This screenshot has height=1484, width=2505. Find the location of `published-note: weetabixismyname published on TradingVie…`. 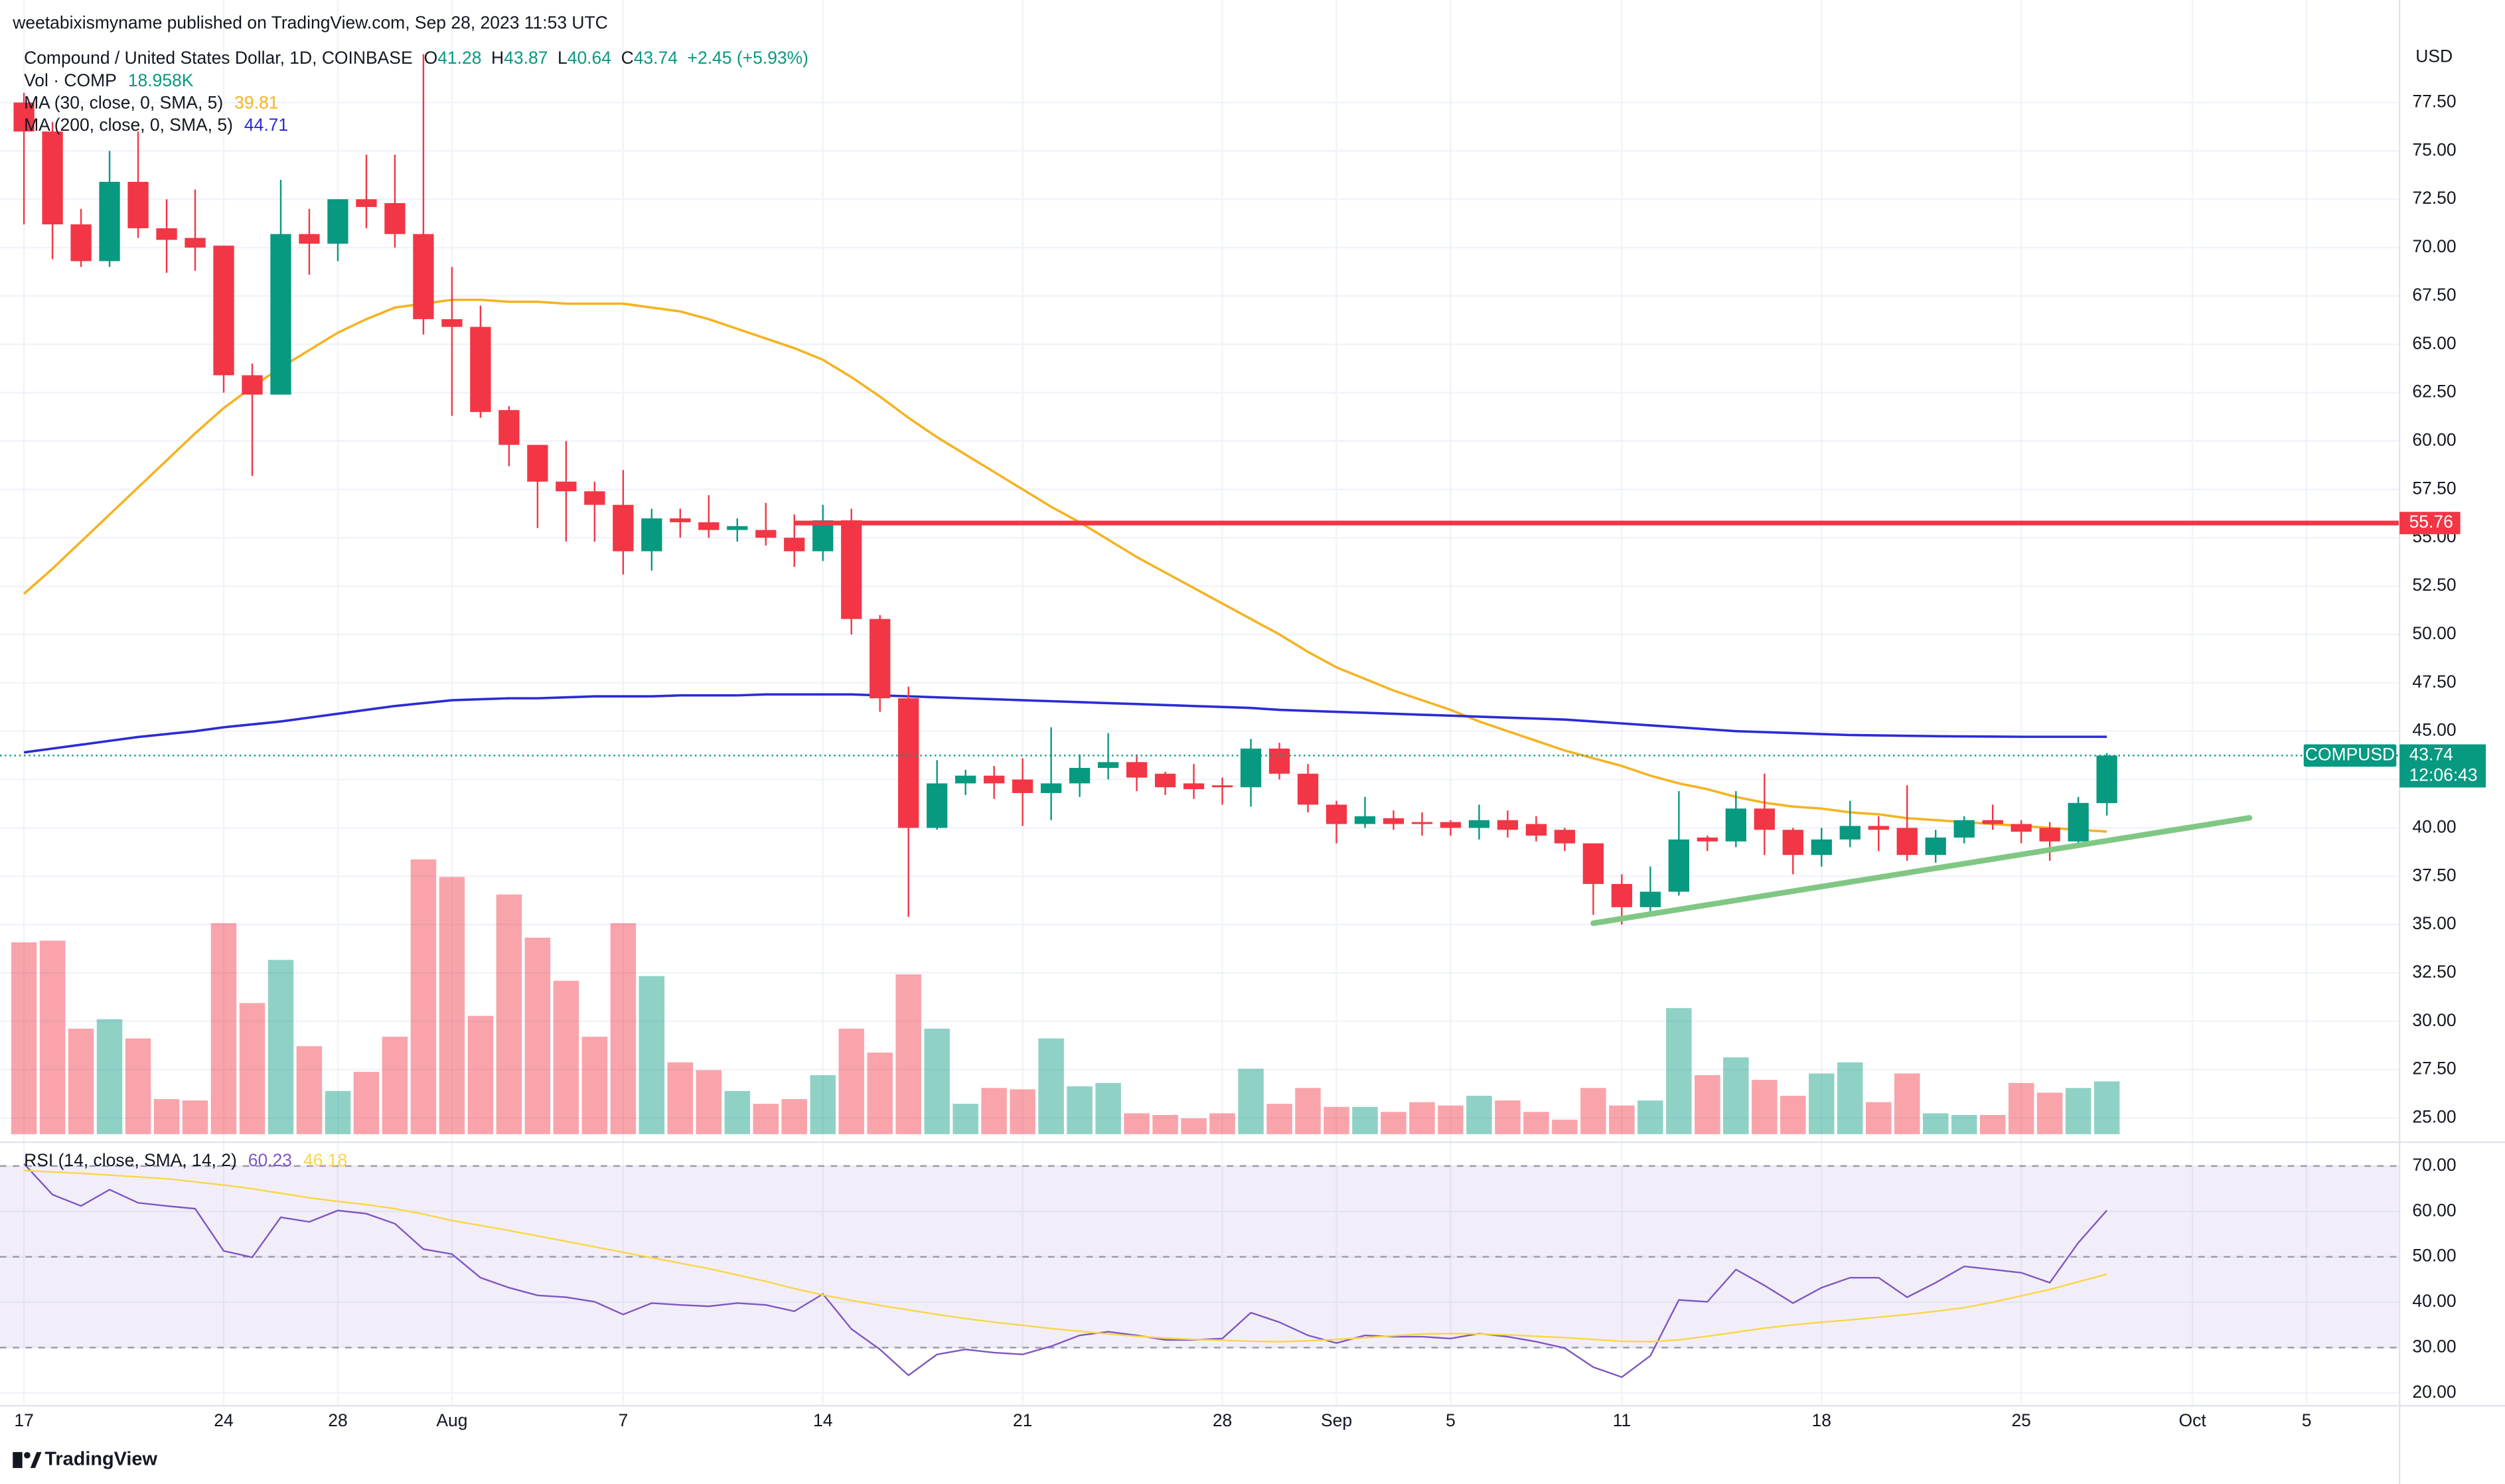

published-note: weetabixismyname published on TradingVie… is located at coordinates (310, 23).